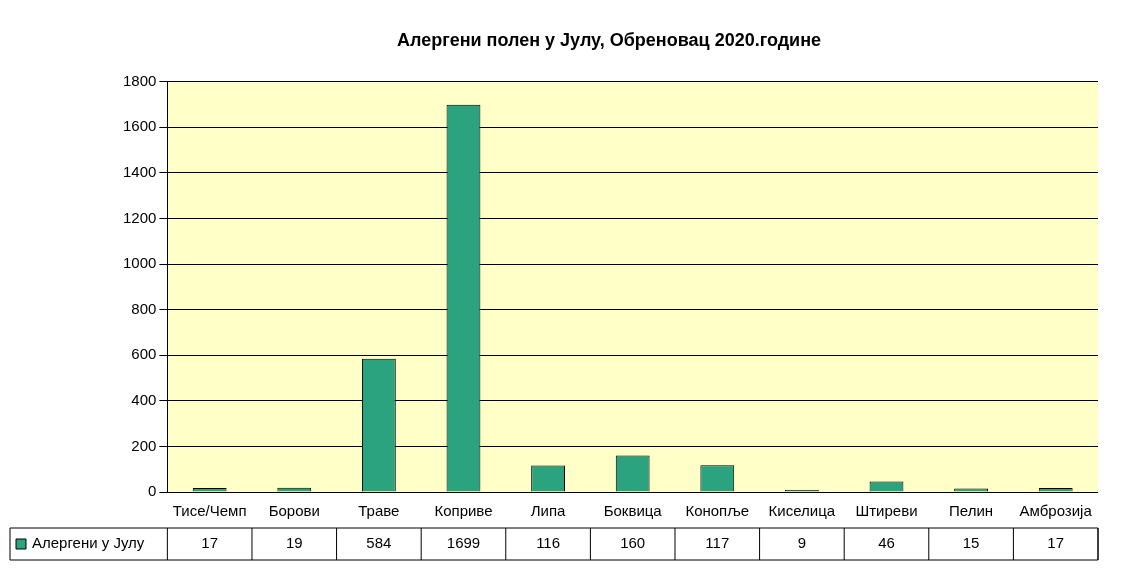  What do you see at coordinates (633, 511) in the screenshot?
I see `x-tick-label: Боквица` at bounding box center [633, 511].